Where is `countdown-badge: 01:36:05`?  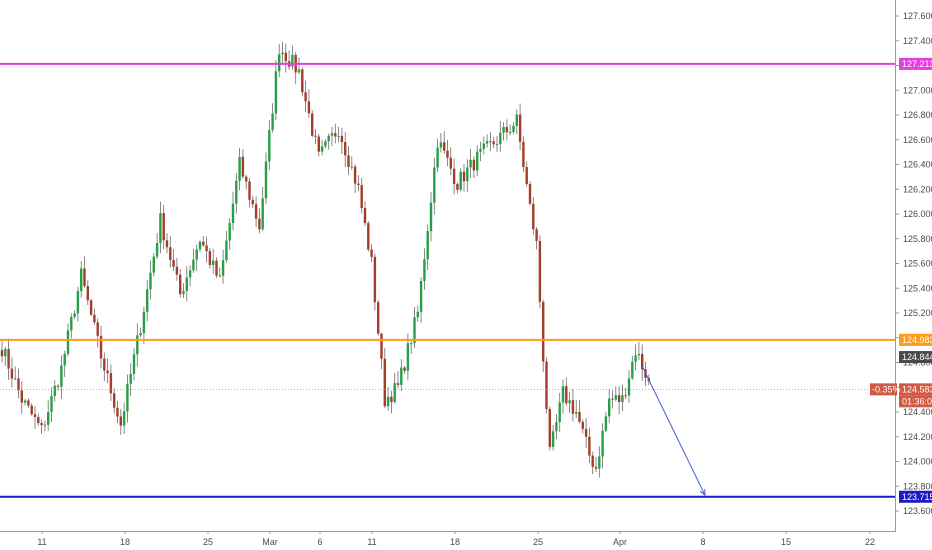 countdown-badge: 01:36:05 is located at coordinates (917, 401).